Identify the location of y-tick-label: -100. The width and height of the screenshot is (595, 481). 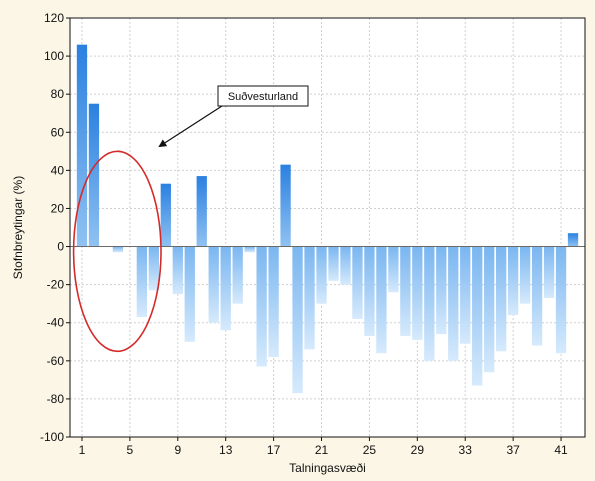
(52, 437).